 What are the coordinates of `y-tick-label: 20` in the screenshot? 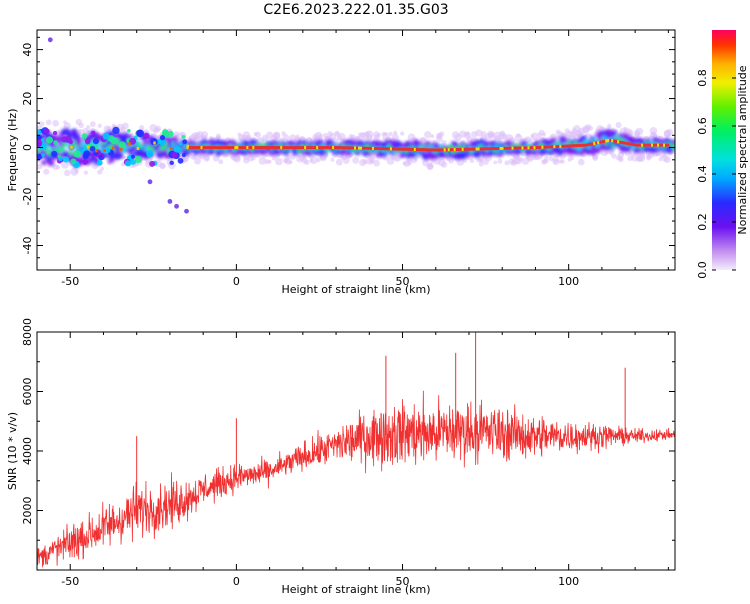 It's located at (27, 99).